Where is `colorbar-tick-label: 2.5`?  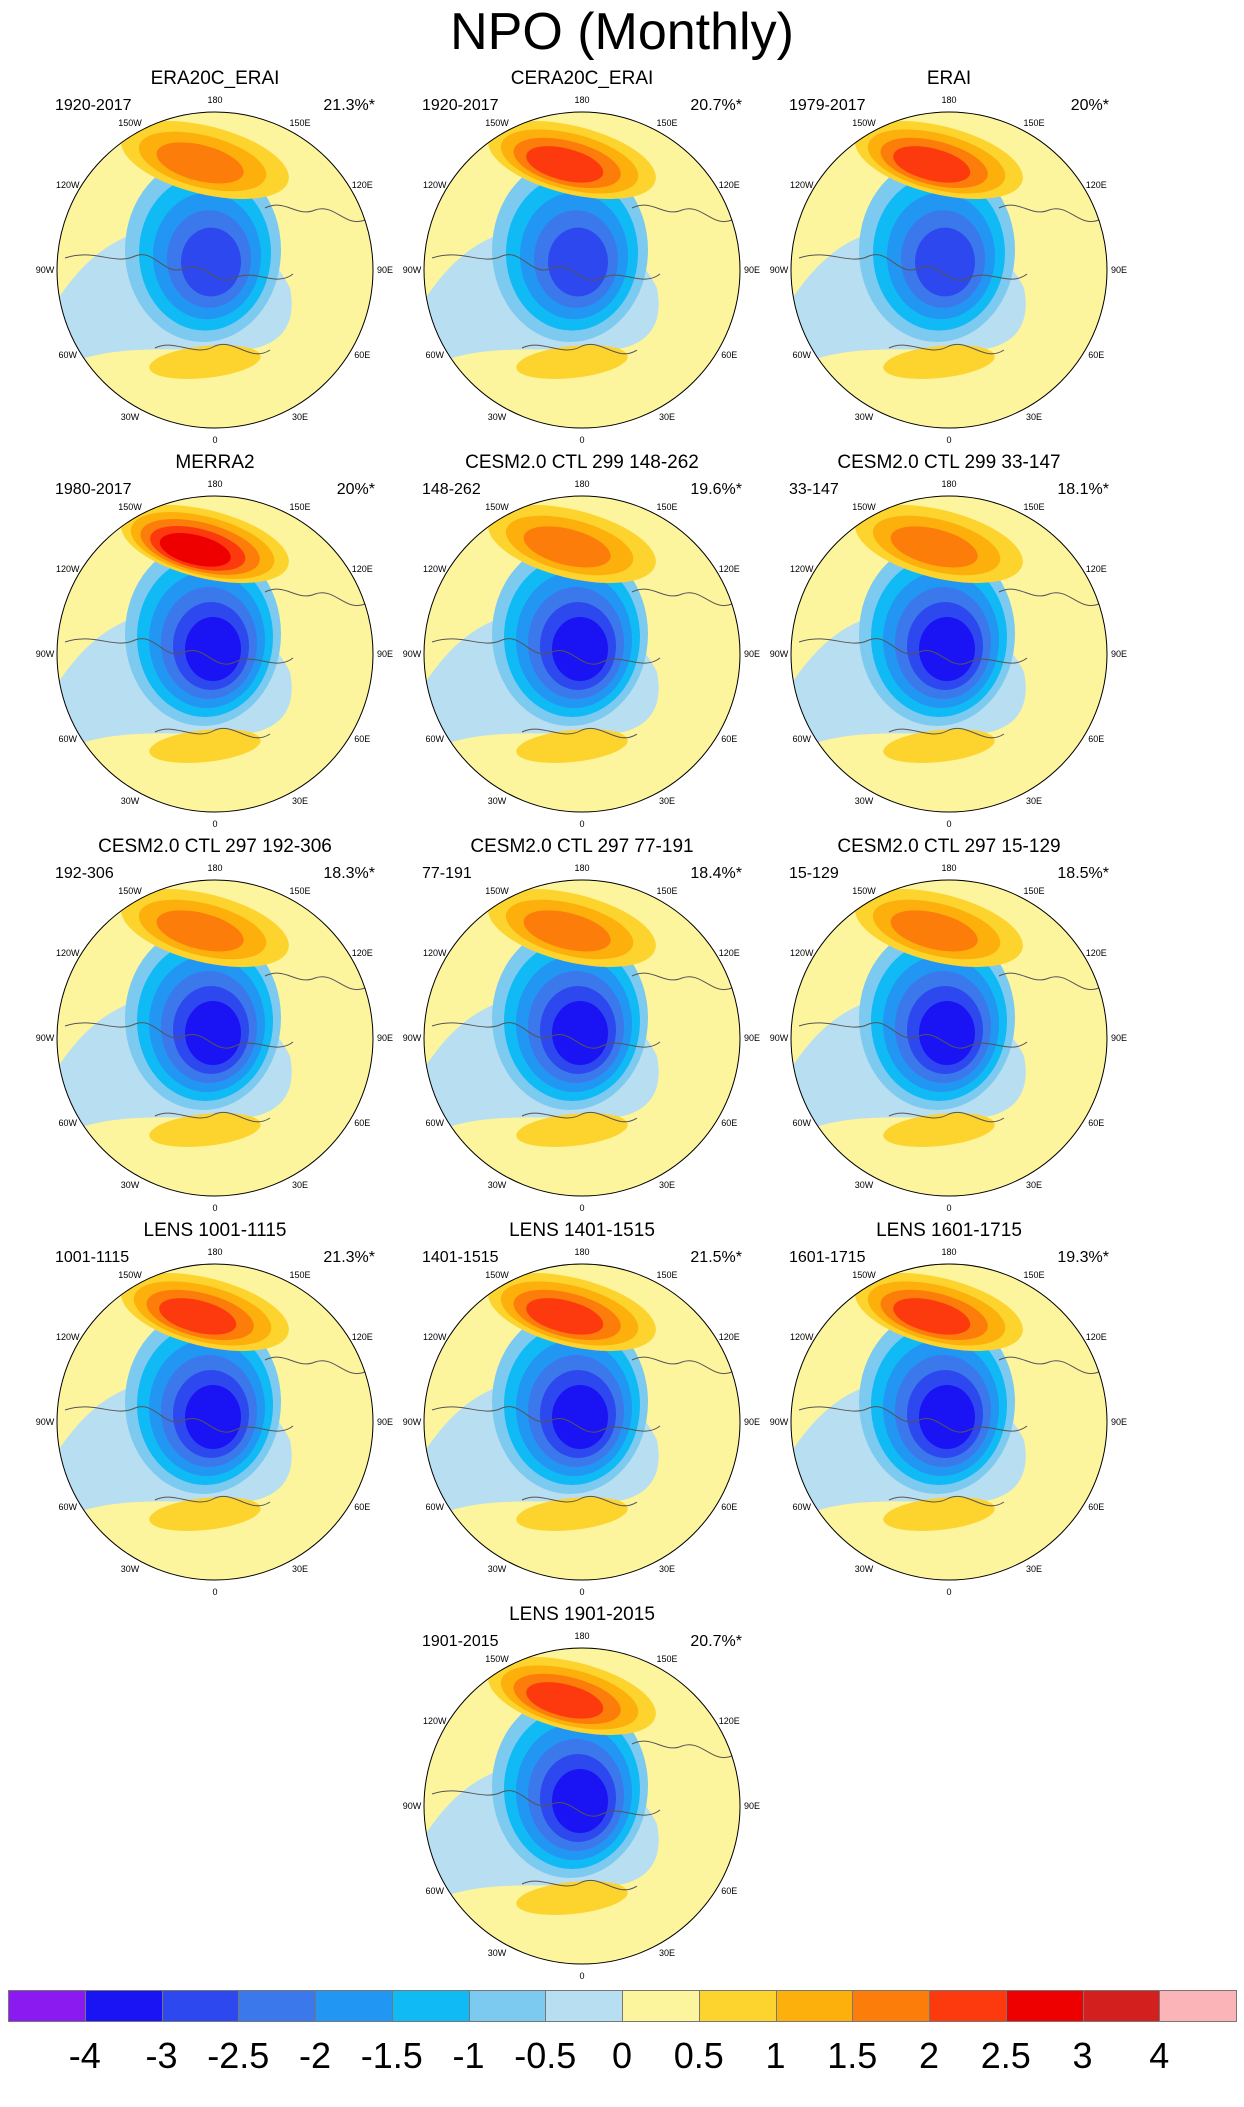
colorbar-tick-label: 2.5 is located at coordinates (1005, 2055).